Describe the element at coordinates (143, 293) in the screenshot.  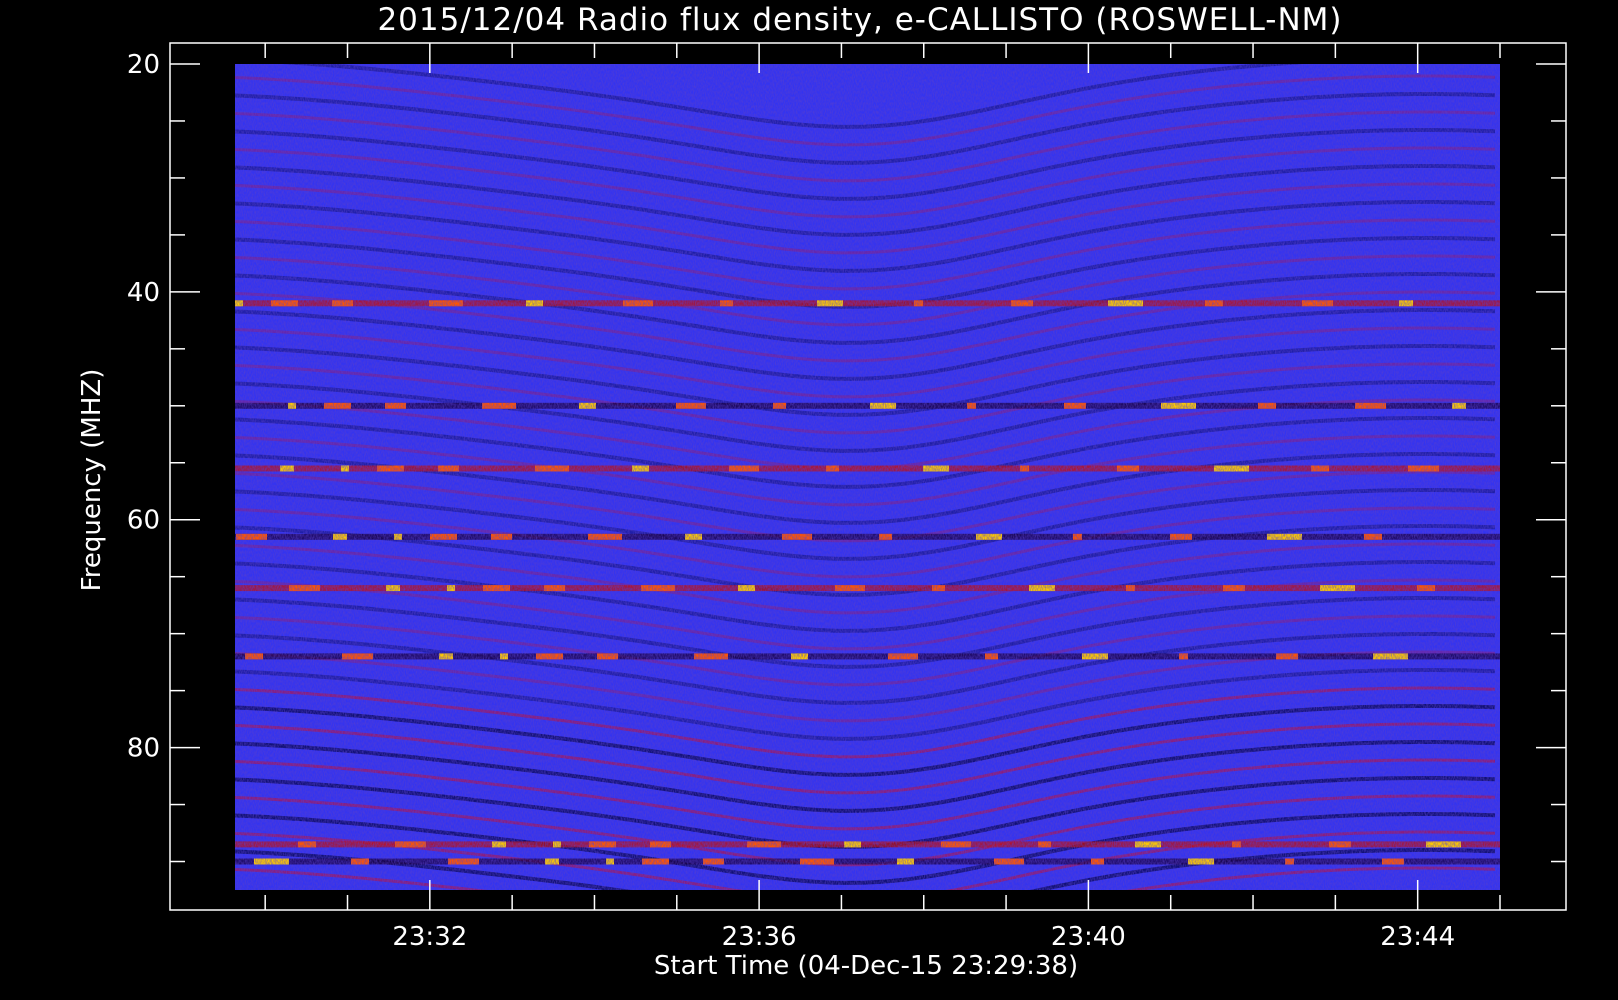
I see `y-tick-label: 40` at that location.